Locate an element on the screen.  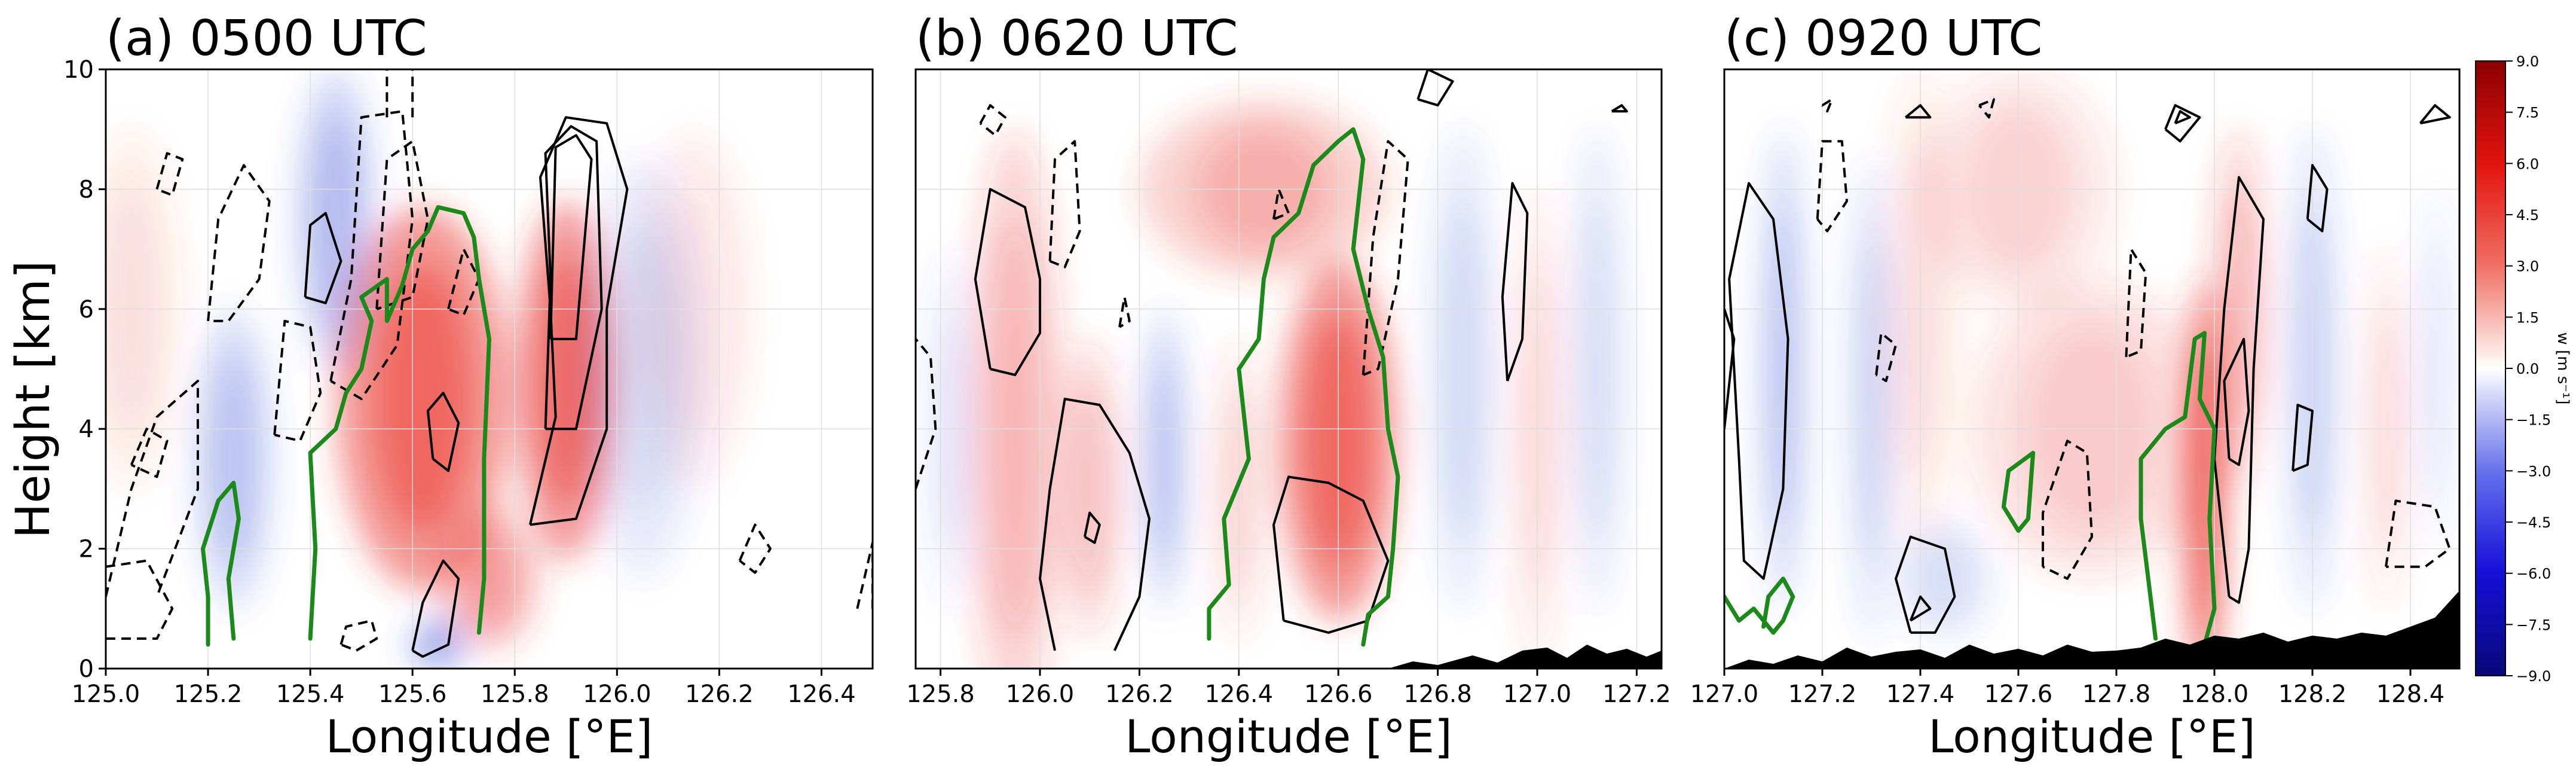
terrain-c is located at coordinates (2091, 629).